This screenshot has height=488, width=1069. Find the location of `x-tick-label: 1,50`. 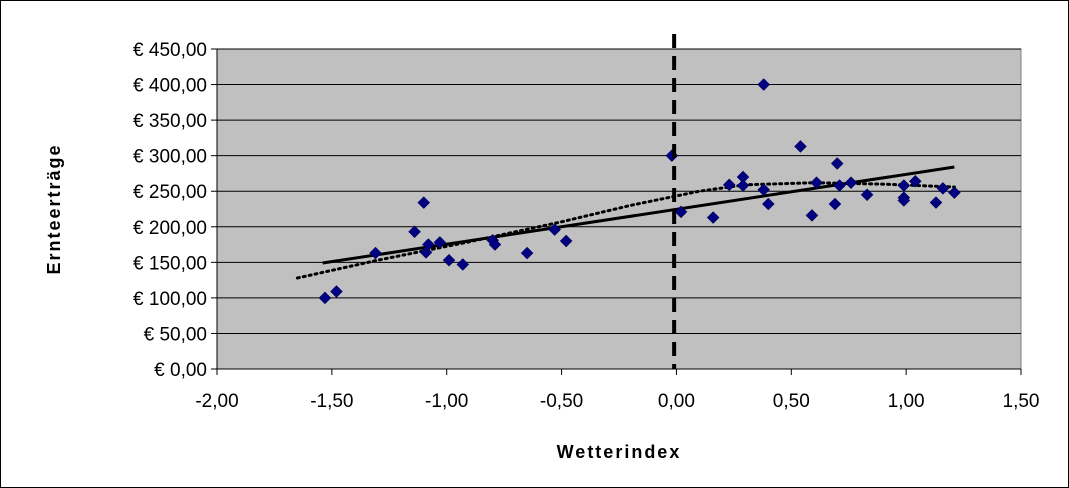

x-tick-label: 1,50 is located at coordinates (1021, 401).